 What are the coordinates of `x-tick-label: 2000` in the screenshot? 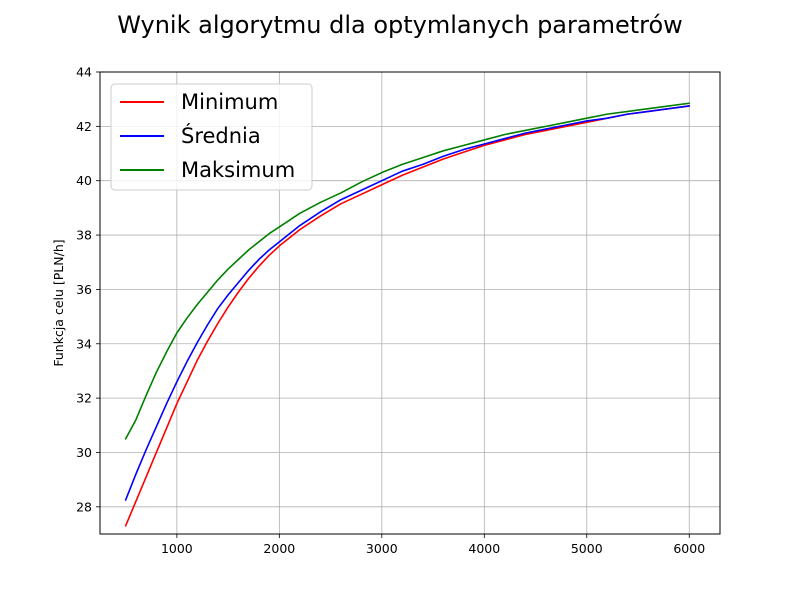 It's located at (279, 548).